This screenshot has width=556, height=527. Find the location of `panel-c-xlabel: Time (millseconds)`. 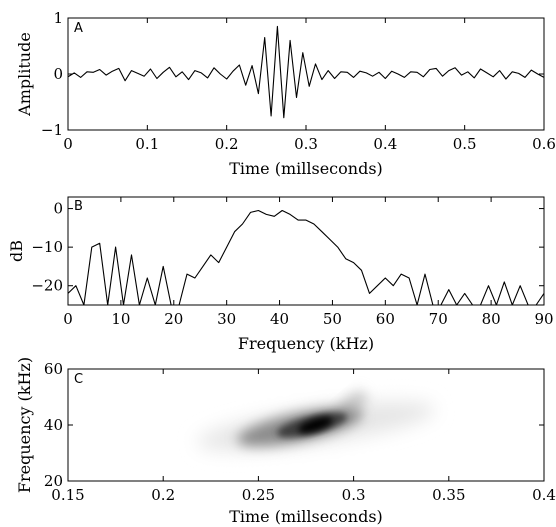

panel-c-xlabel: Time (millseconds) is located at coordinates (306, 516).